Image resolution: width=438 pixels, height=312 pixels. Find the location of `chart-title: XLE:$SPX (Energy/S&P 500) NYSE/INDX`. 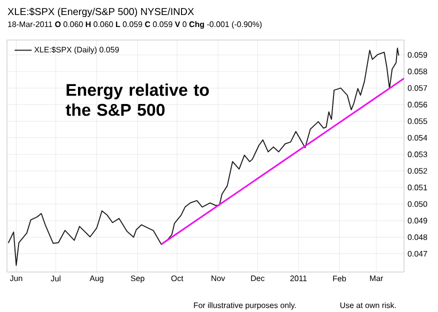

chart-title: XLE:$SPX (Energy/S&P 500) NYSE/INDX is located at coordinates (101, 13).